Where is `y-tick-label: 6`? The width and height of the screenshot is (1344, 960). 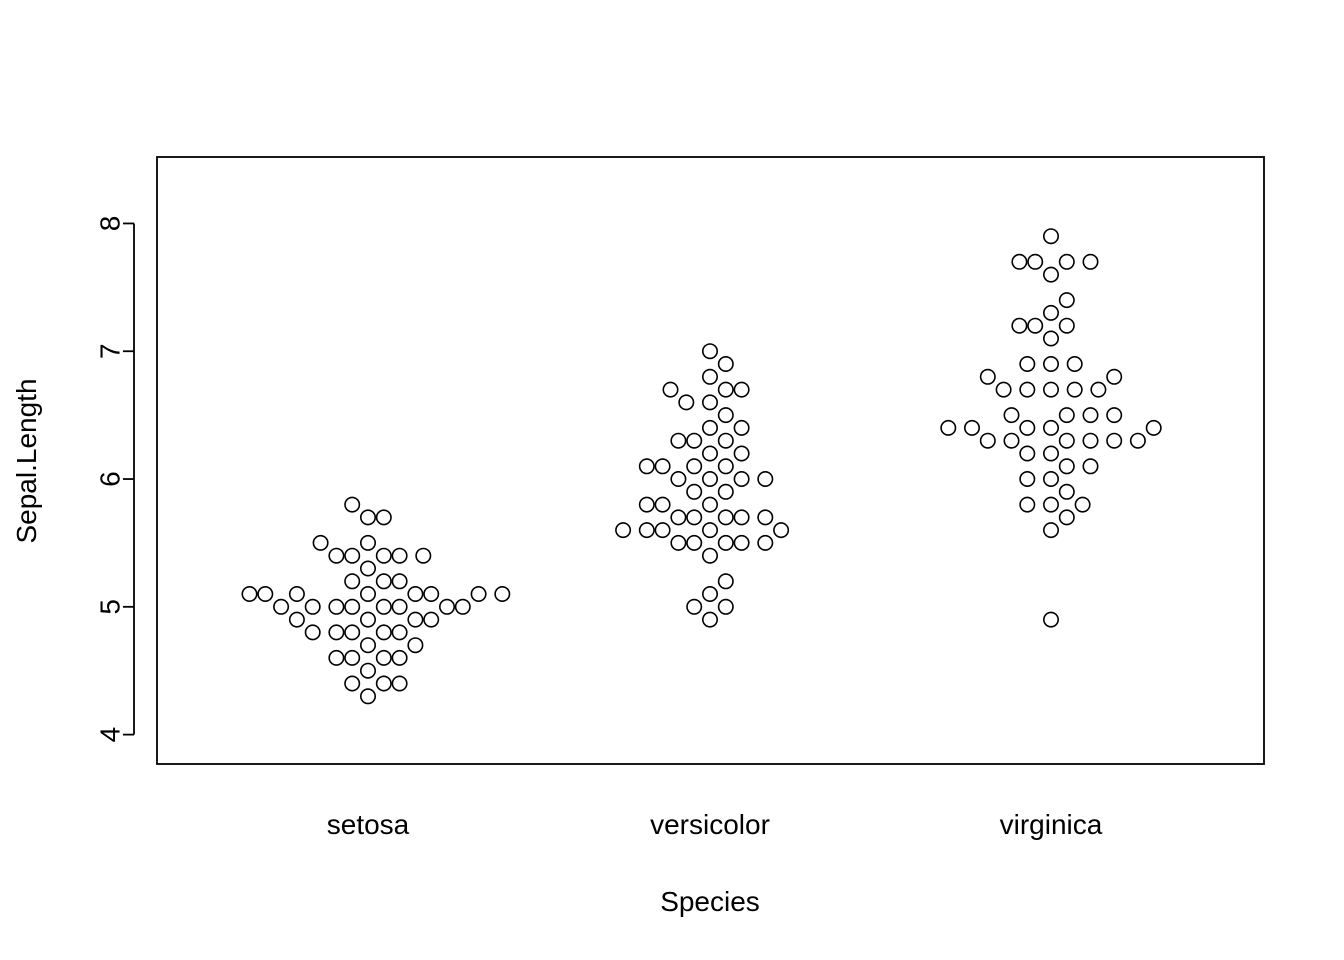
y-tick-label: 6 is located at coordinates (110, 479).